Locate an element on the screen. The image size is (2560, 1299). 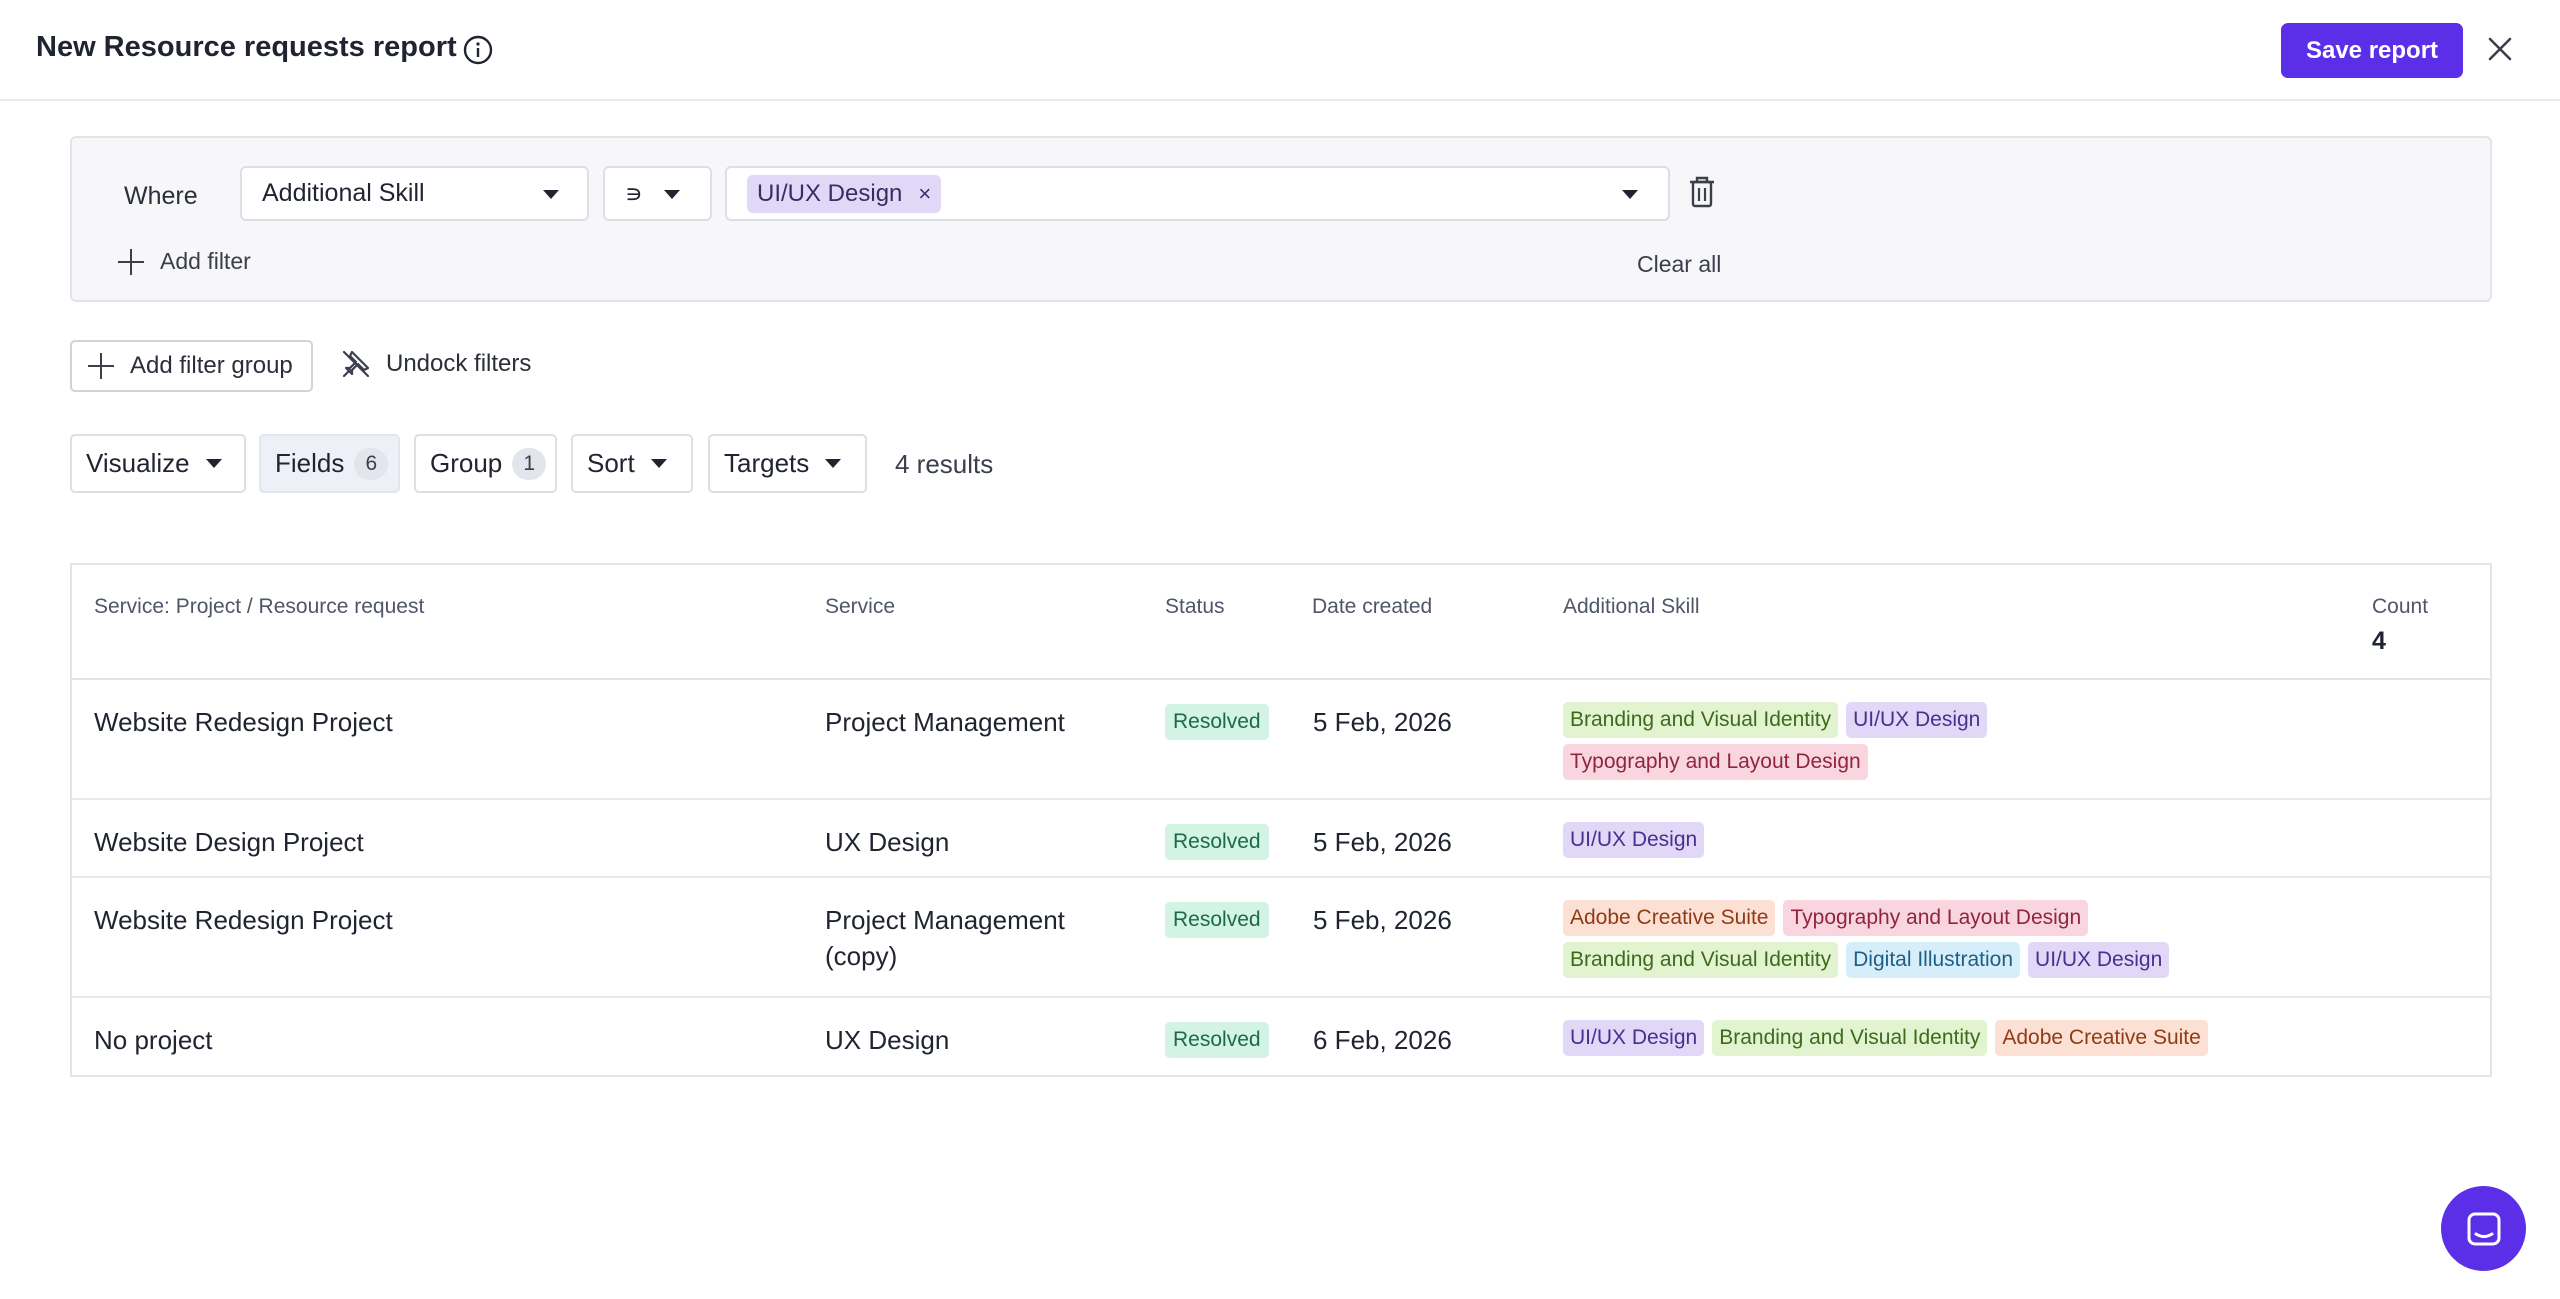
fields-count-badge: 6 is located at coordinates (371, 463).